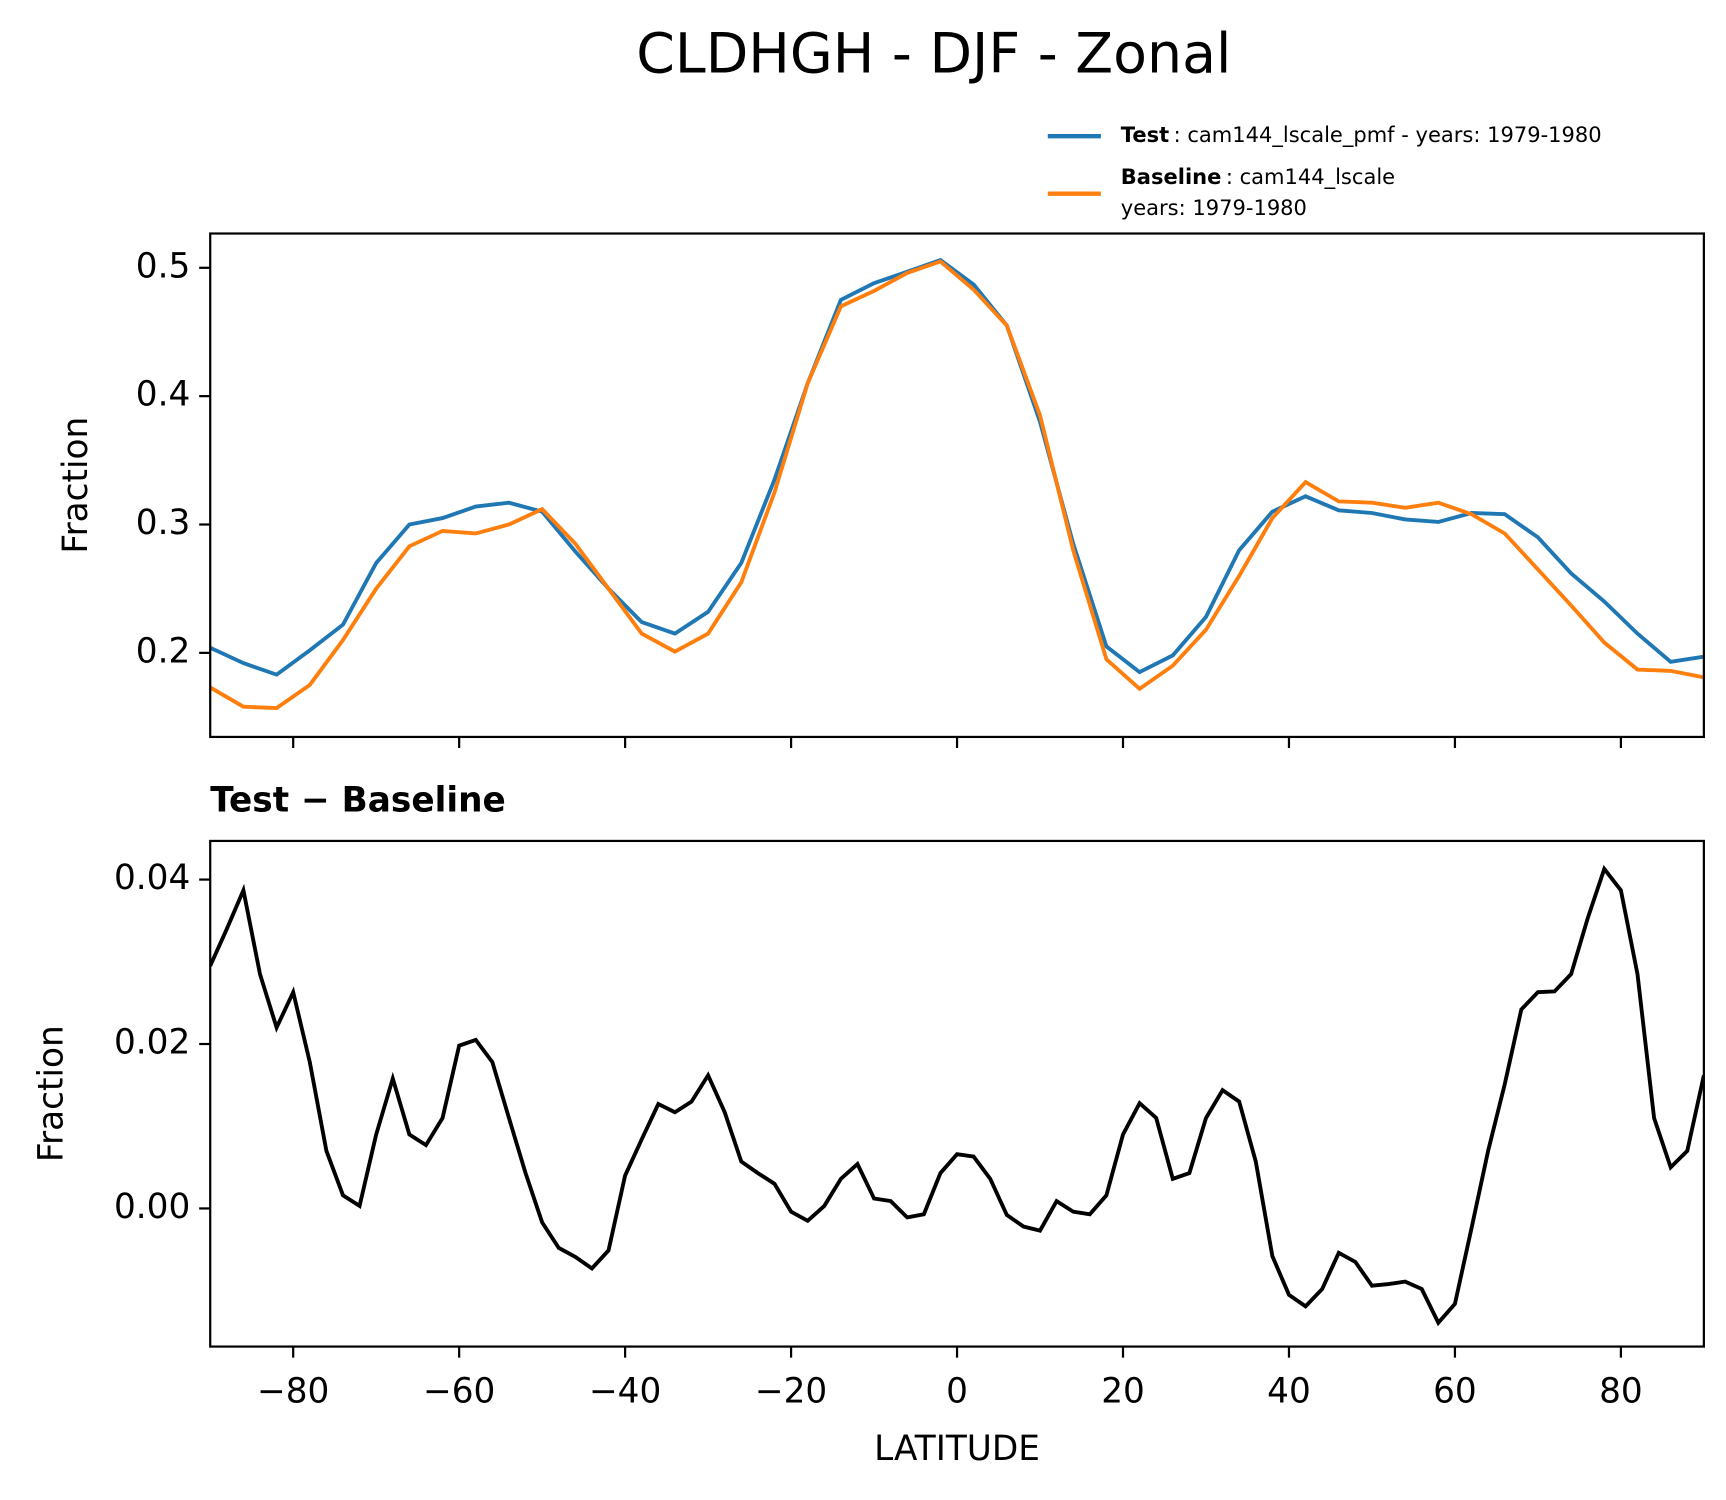 The width and height of the screenshot is (1726, 1500). I want to click on x-tick-label: 60, so click(1455, 1392).